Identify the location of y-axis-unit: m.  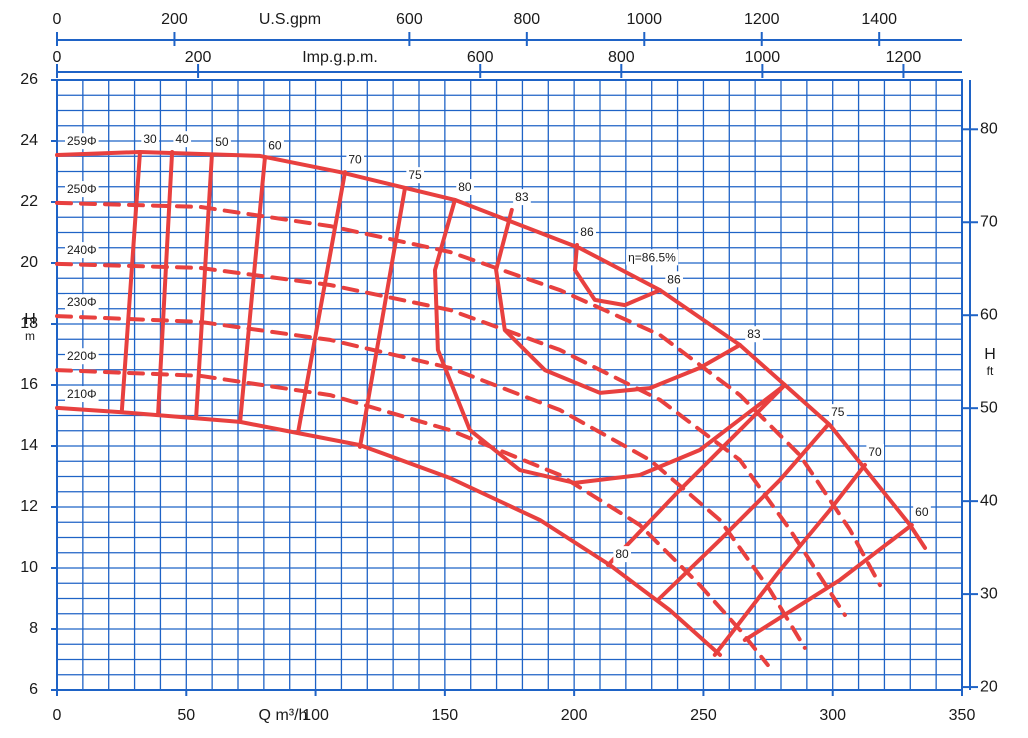
(30, 336).